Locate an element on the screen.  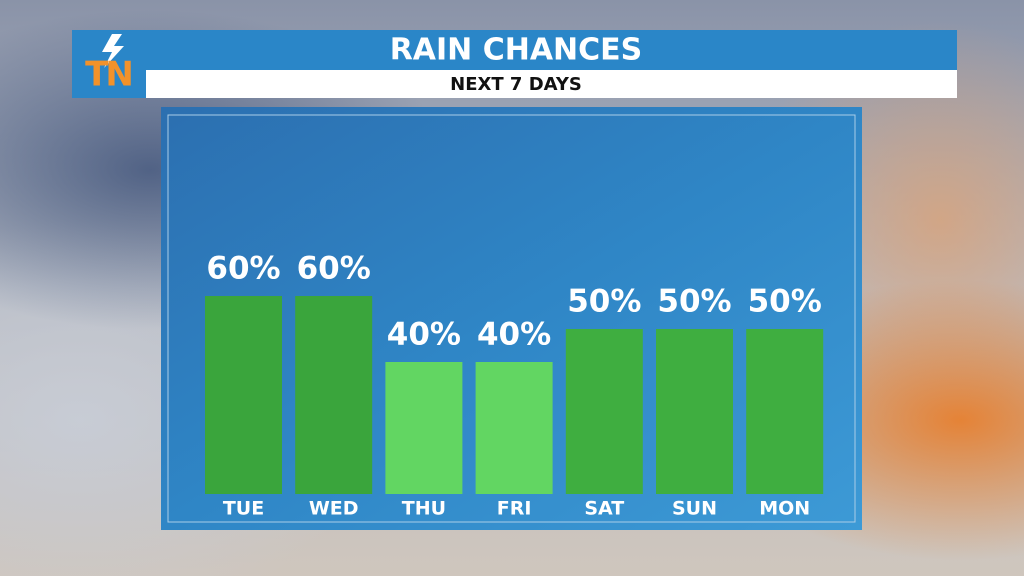
x-tick-label: WED is located at coordinates (334, 509).